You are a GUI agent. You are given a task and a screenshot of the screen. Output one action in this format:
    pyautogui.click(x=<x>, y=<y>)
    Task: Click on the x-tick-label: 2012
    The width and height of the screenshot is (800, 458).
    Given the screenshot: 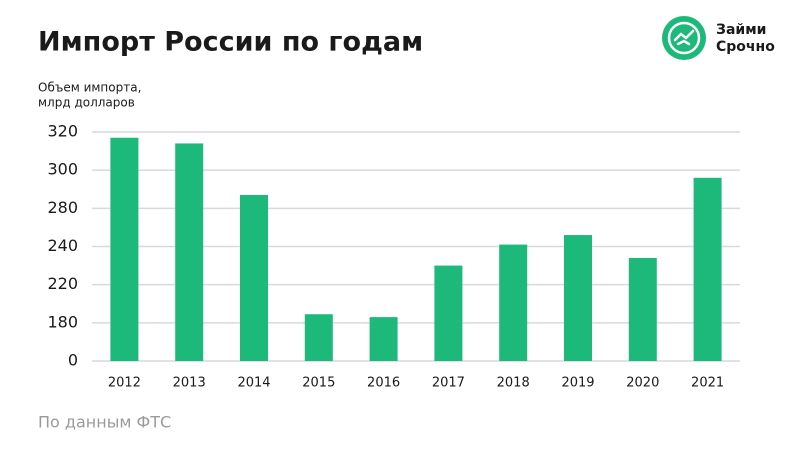 What is the action you would take?
    pyautogui.click(x=124, y=383)
    